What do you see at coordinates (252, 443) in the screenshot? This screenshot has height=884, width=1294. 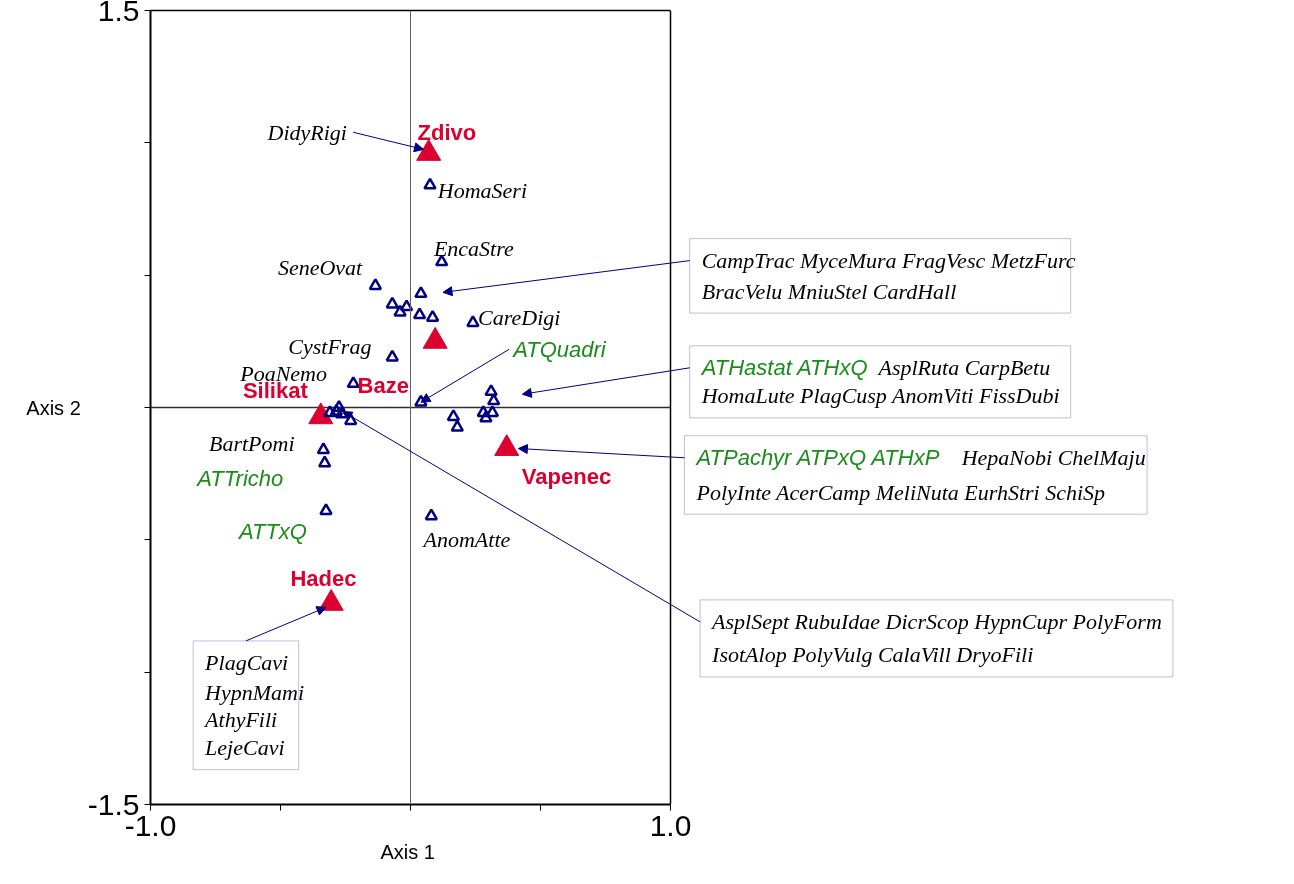 I see `annotation: BartPomi` at bounding box center [252, 443].